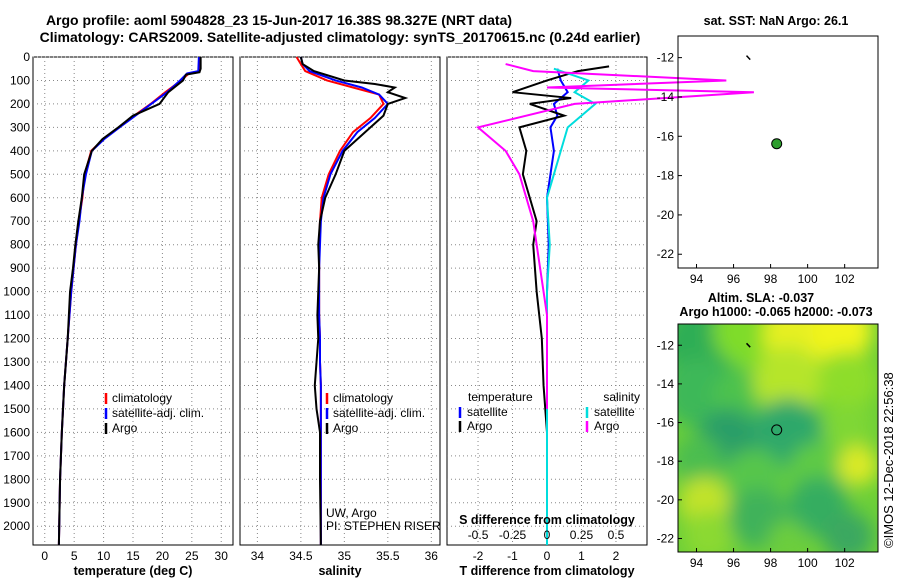  I want to click on depth-tick-label: 1400, so click(16, 385).